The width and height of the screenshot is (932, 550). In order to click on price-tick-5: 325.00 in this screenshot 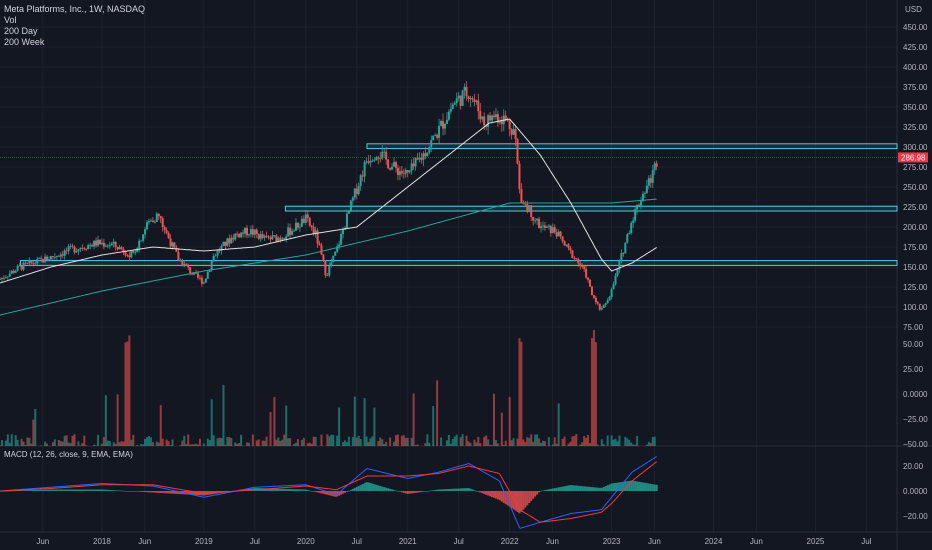, I will do `click(915, 127)`.